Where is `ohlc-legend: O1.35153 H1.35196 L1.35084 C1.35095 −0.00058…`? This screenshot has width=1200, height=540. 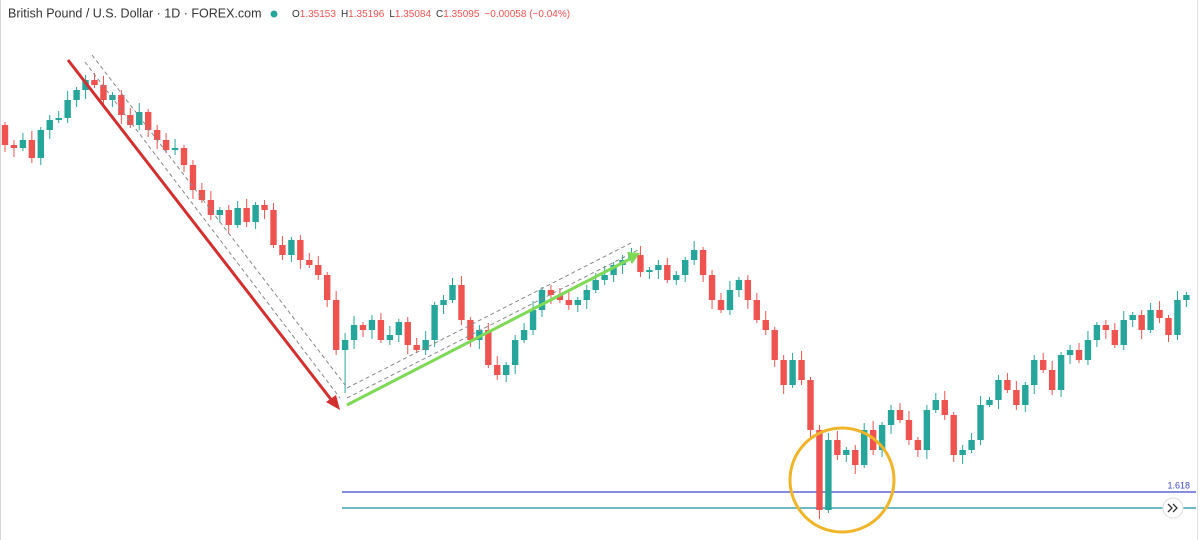
ohlc-legend: O1.35153 H1.35196 L1.35084 C1.35095 −0.00058… is located at coordinates (431, 14).